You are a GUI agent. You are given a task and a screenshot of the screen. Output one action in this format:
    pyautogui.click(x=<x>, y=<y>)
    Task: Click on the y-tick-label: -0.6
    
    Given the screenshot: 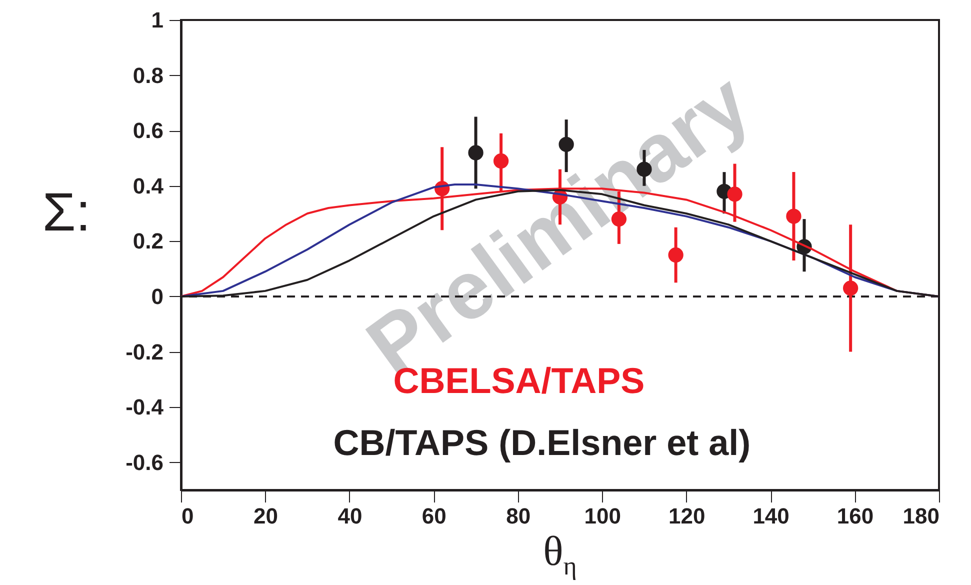 What is the action you would take?
    pyautogui.click(x=145, y=462)
    